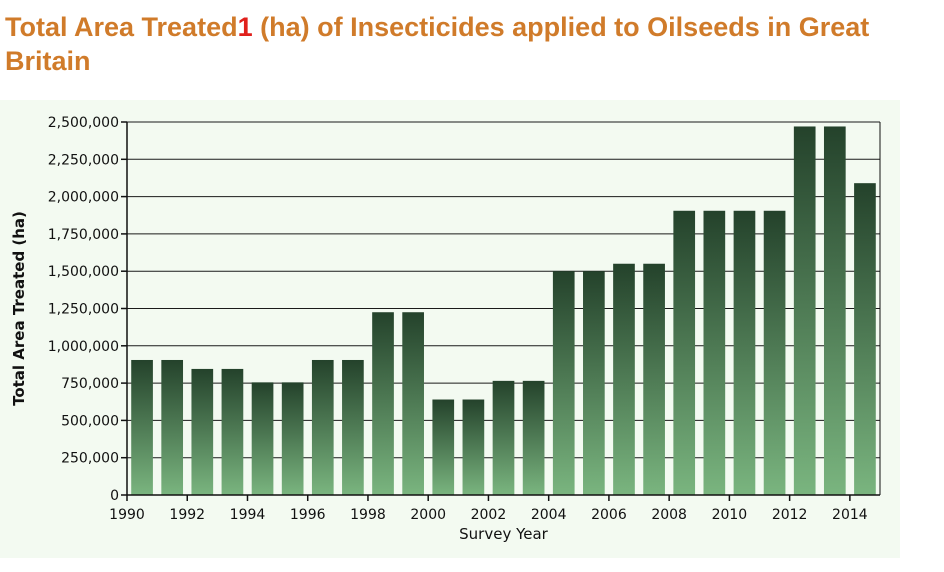 This screenshot has height=572, width=944. Describe the element at coordinates (865, 339) in the screenshot. I see `bar-2014` at that location.